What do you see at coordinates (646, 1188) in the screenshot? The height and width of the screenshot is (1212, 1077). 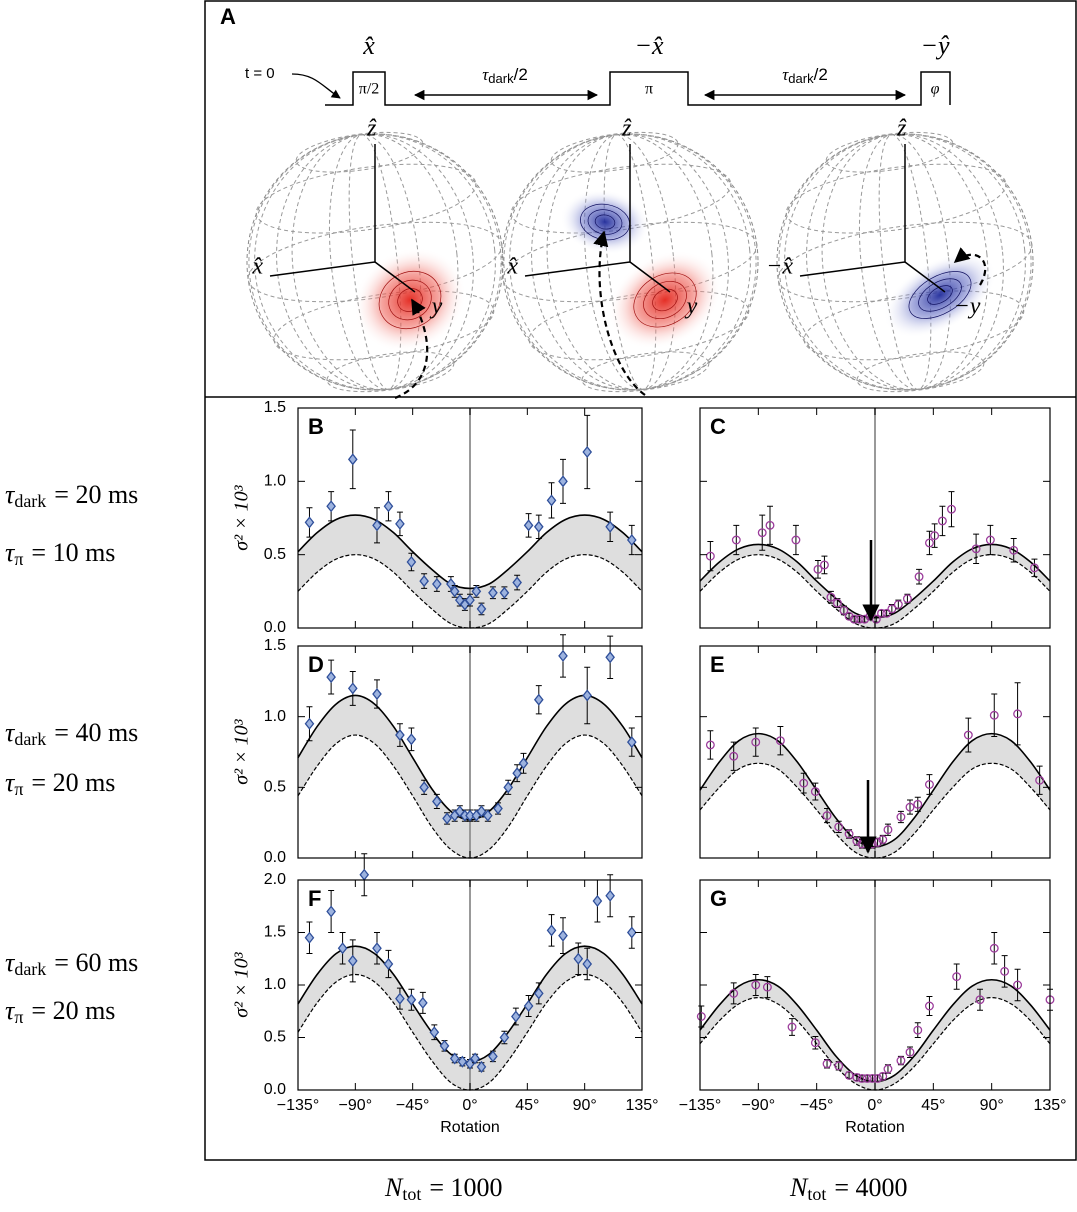 I see `column-labels: Ntot = 1000 Ntot = 4000` at bounding box center [646, 1188].